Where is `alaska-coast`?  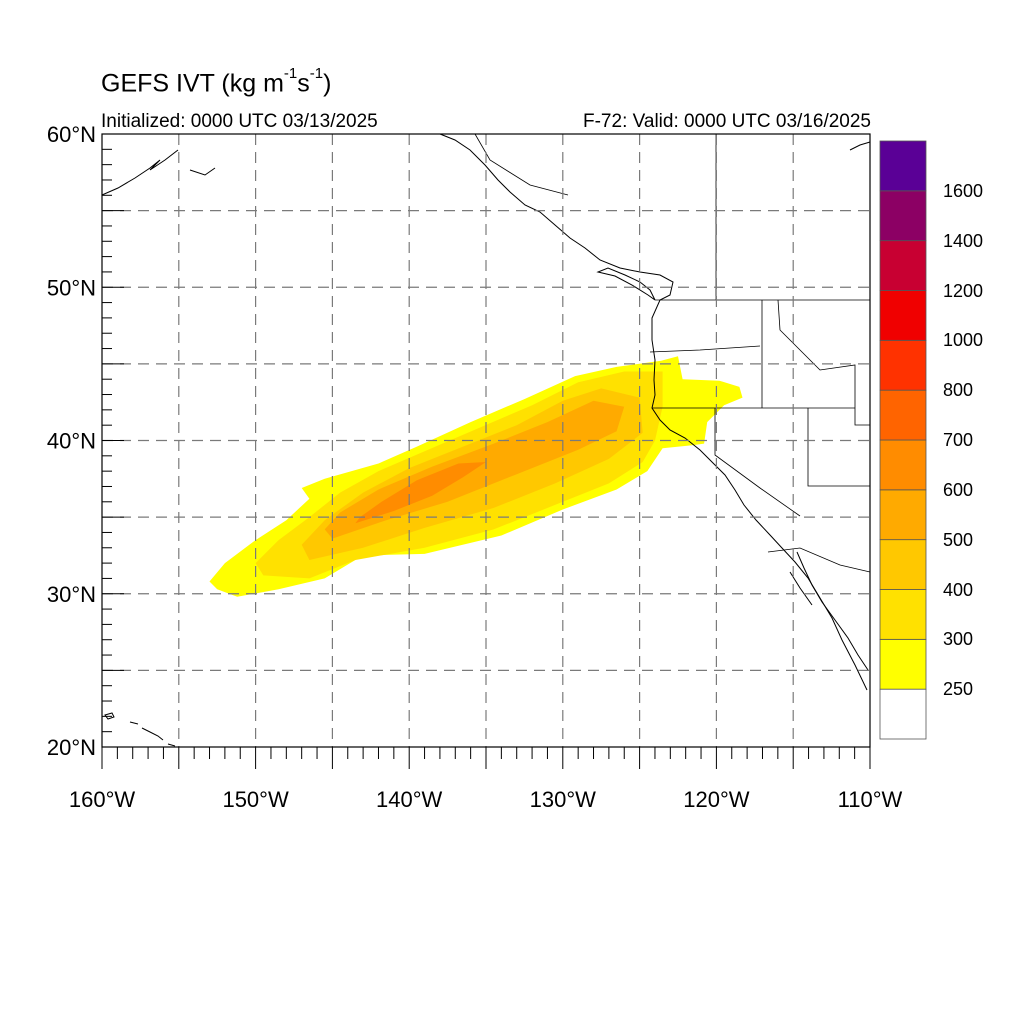
alaska-coast is located at coordinates (158, 172).